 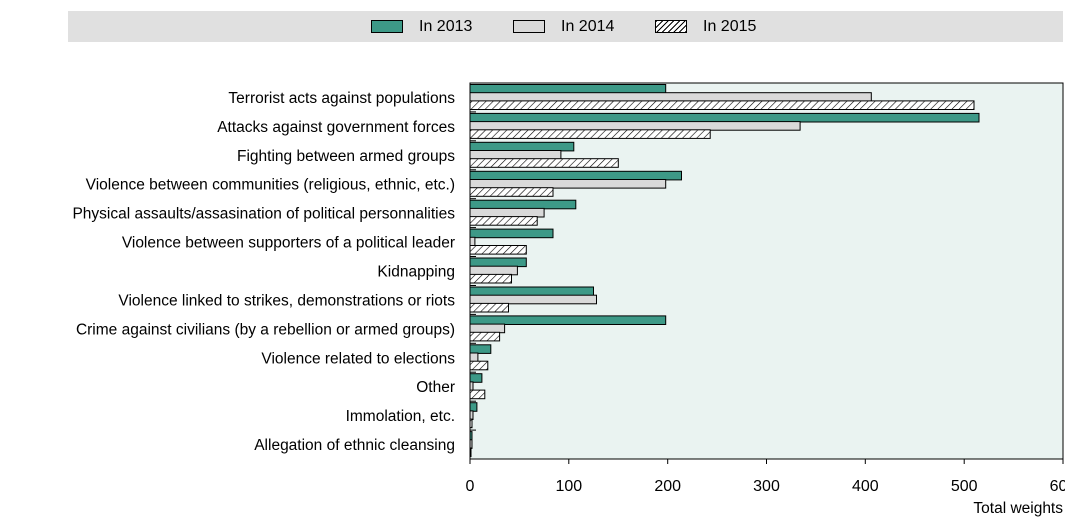 I want to click on category-label: Kidnapping, so click(x=416, y=272).